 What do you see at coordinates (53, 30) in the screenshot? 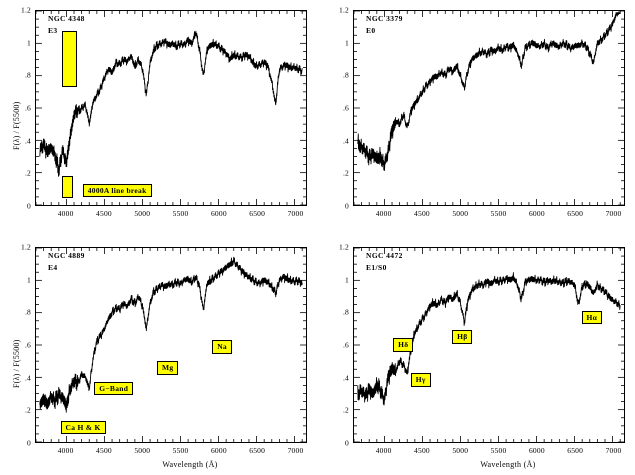
I see `galaxy-type-ngc4348: E3` at bounding box center [53, 30].